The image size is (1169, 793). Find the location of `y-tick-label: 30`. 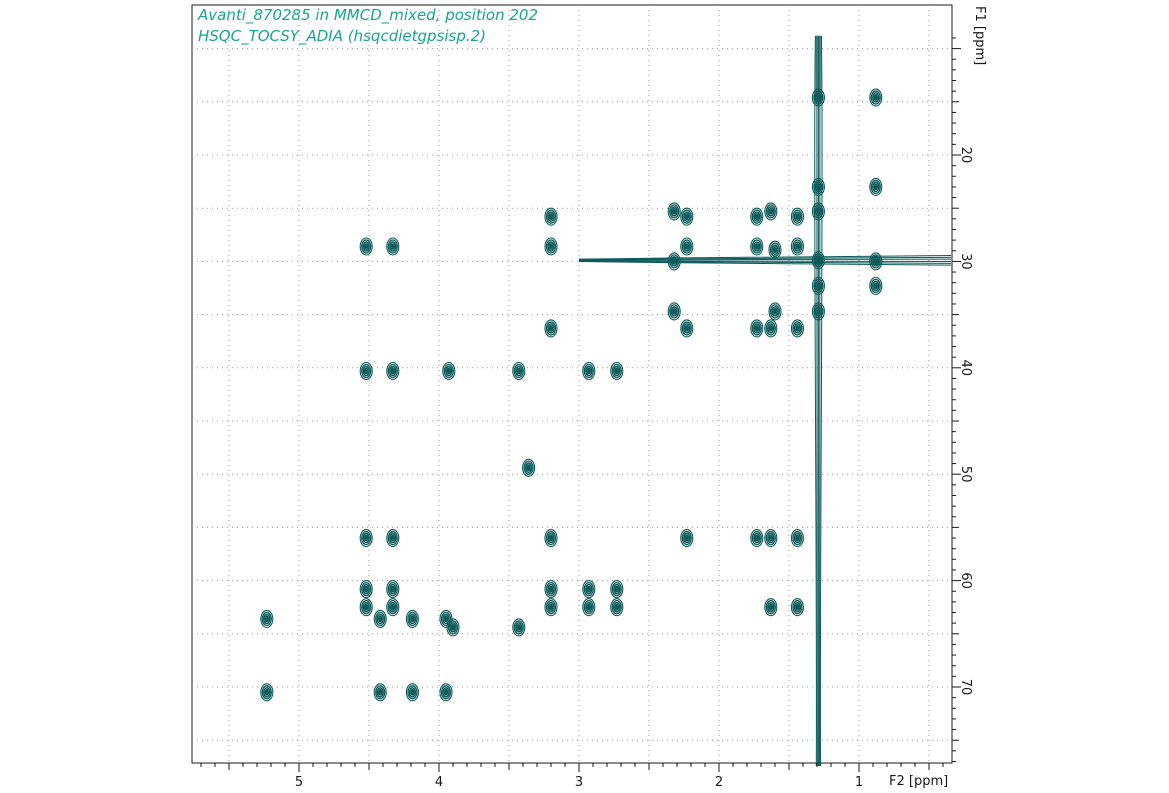

y-tick-label: 30 is located at coordinates (965, 261).